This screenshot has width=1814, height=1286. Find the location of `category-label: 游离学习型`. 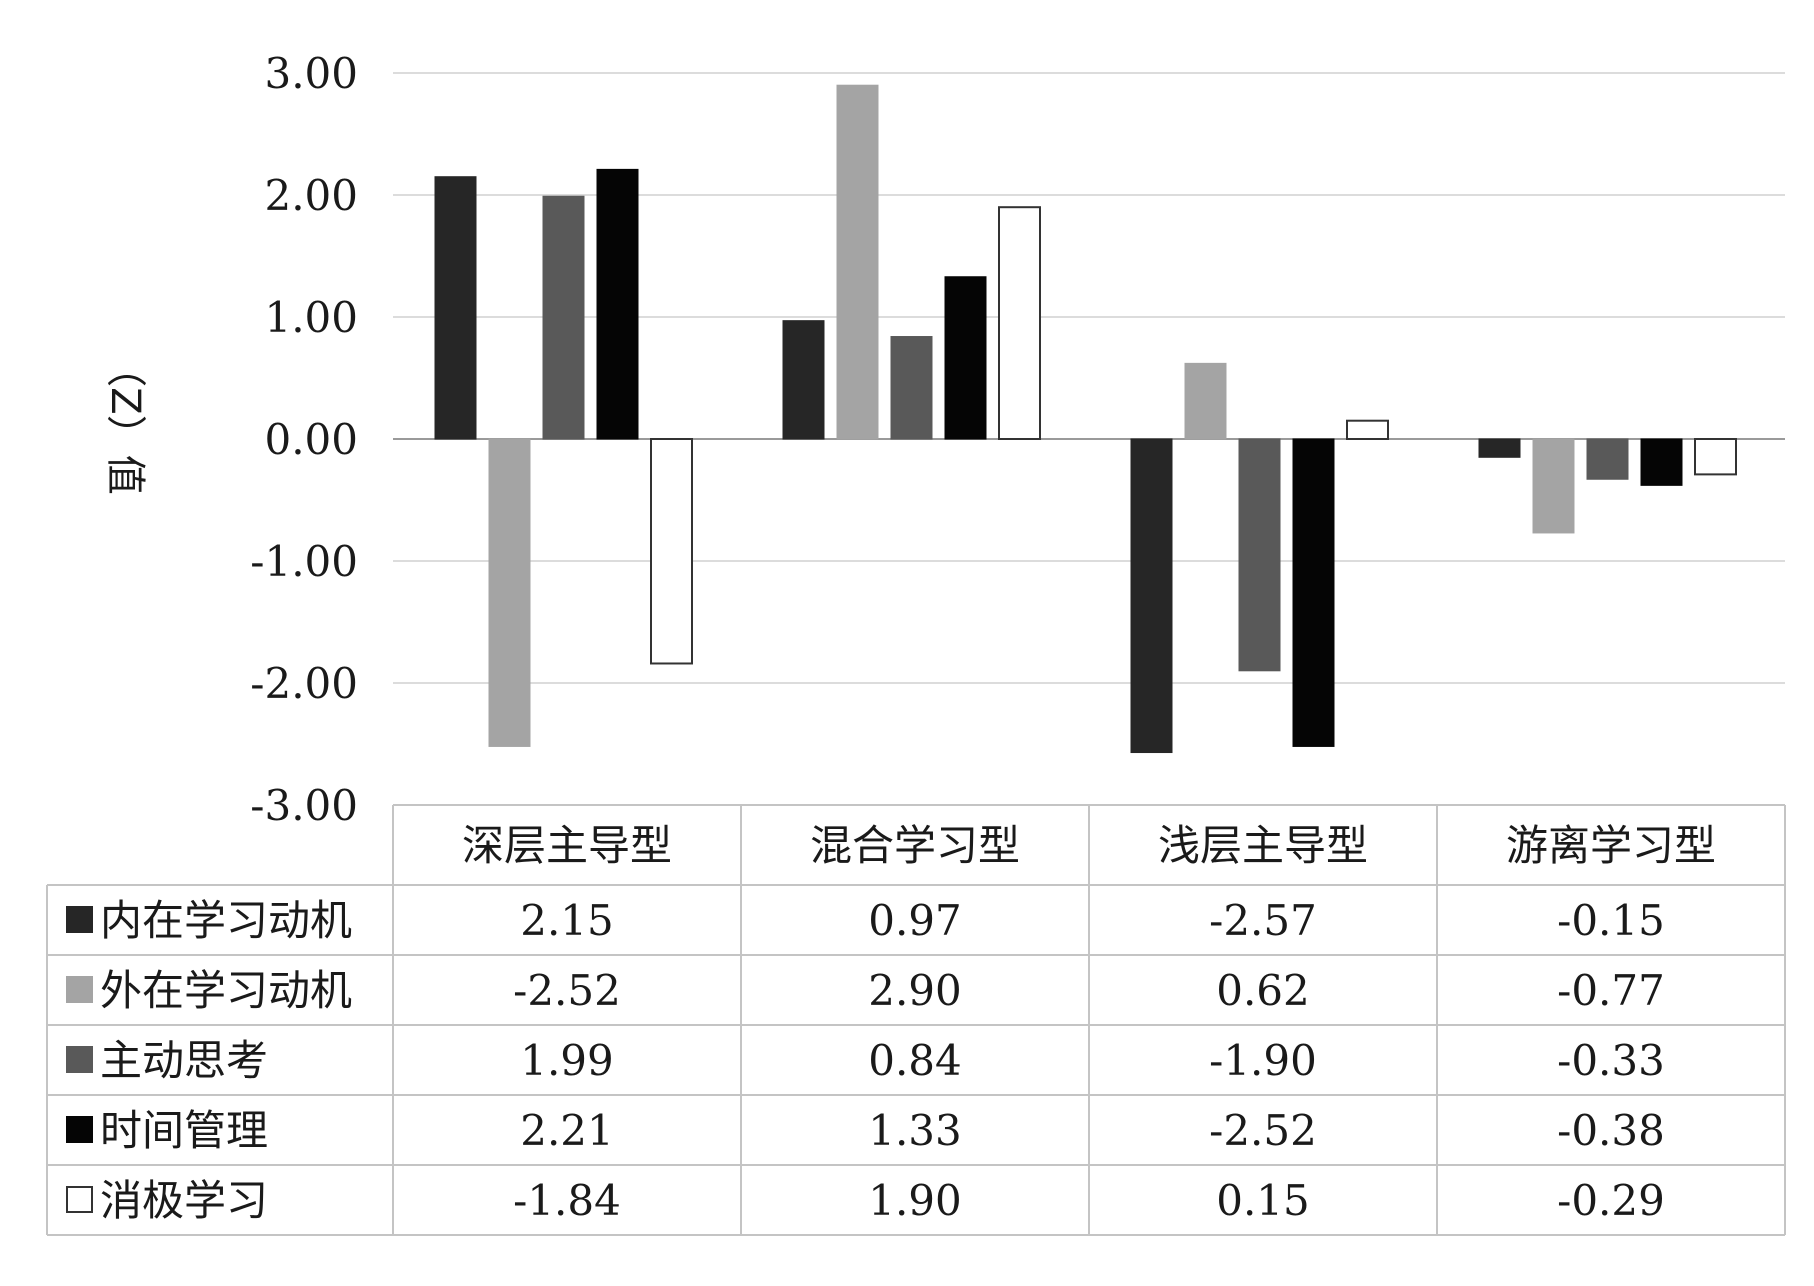

category-label: 游离学习型 is located at coordinates (1611, 845).